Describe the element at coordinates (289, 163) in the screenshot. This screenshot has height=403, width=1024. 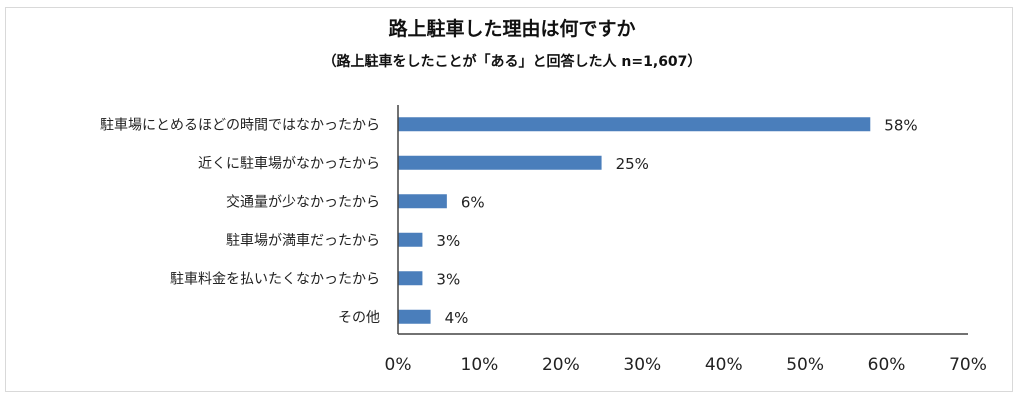
I see `category-label: 近くに駐車場がなかったから` at that location.